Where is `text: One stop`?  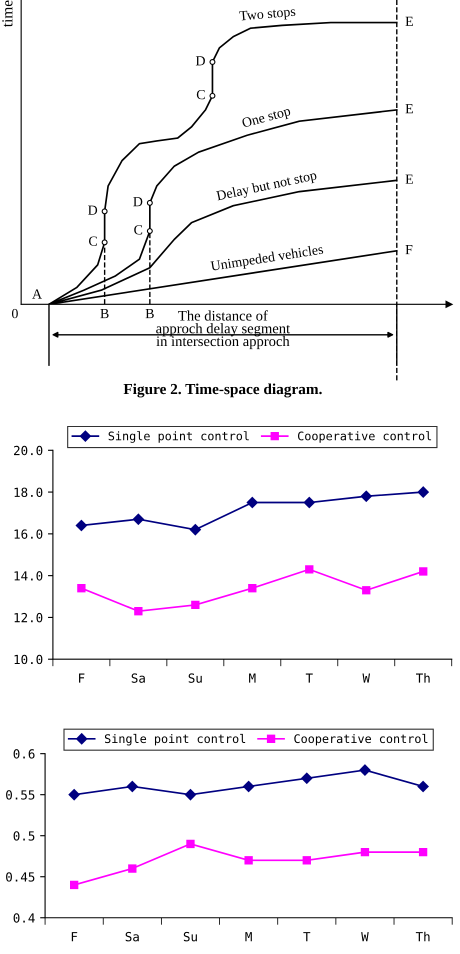
text: One stop is located at coordinates (266, 118).